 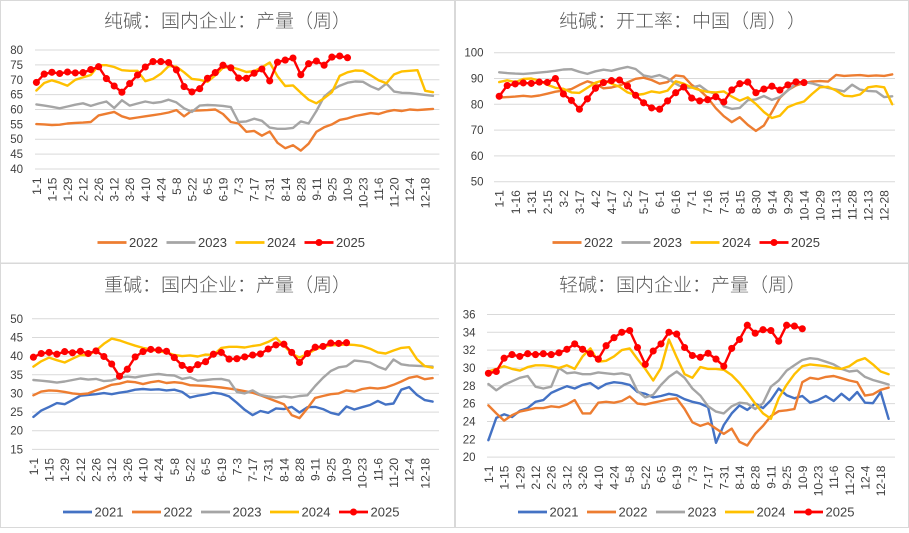 I want to click on svg-text: 22, so click(x=469, y=440).